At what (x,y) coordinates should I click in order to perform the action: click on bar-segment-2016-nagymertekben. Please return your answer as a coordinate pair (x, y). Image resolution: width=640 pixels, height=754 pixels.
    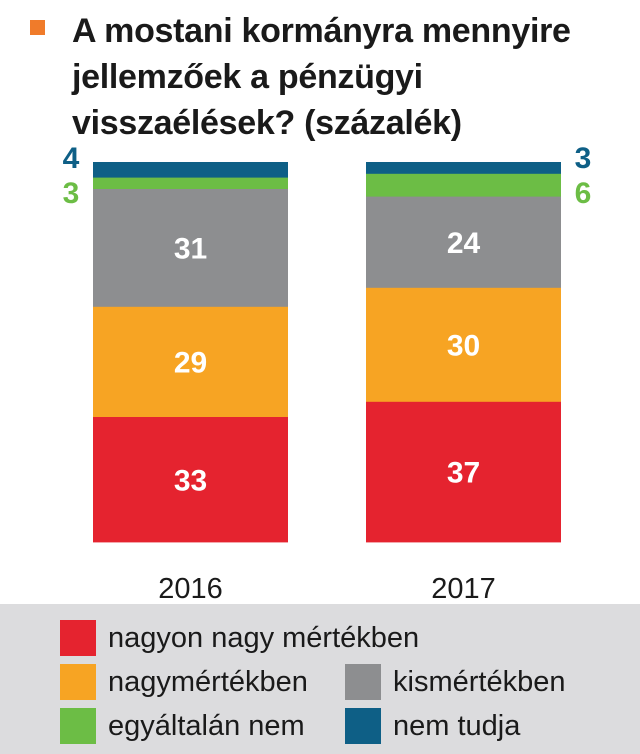
    Looking at the image, I should click on (190, 361).